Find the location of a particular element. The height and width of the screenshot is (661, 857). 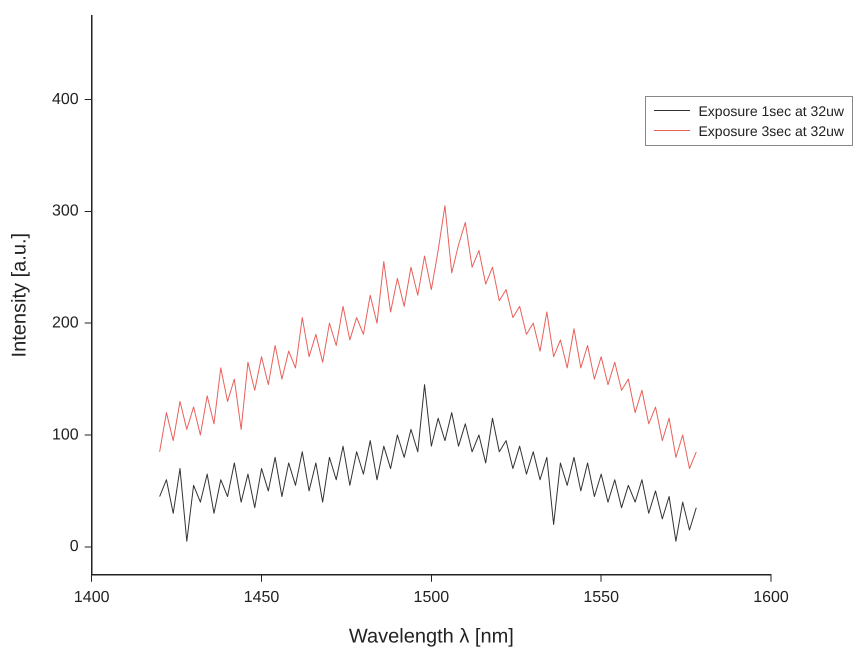

legend-label: Exposure 3sec at 32uw is located at coordinates (771, 131).